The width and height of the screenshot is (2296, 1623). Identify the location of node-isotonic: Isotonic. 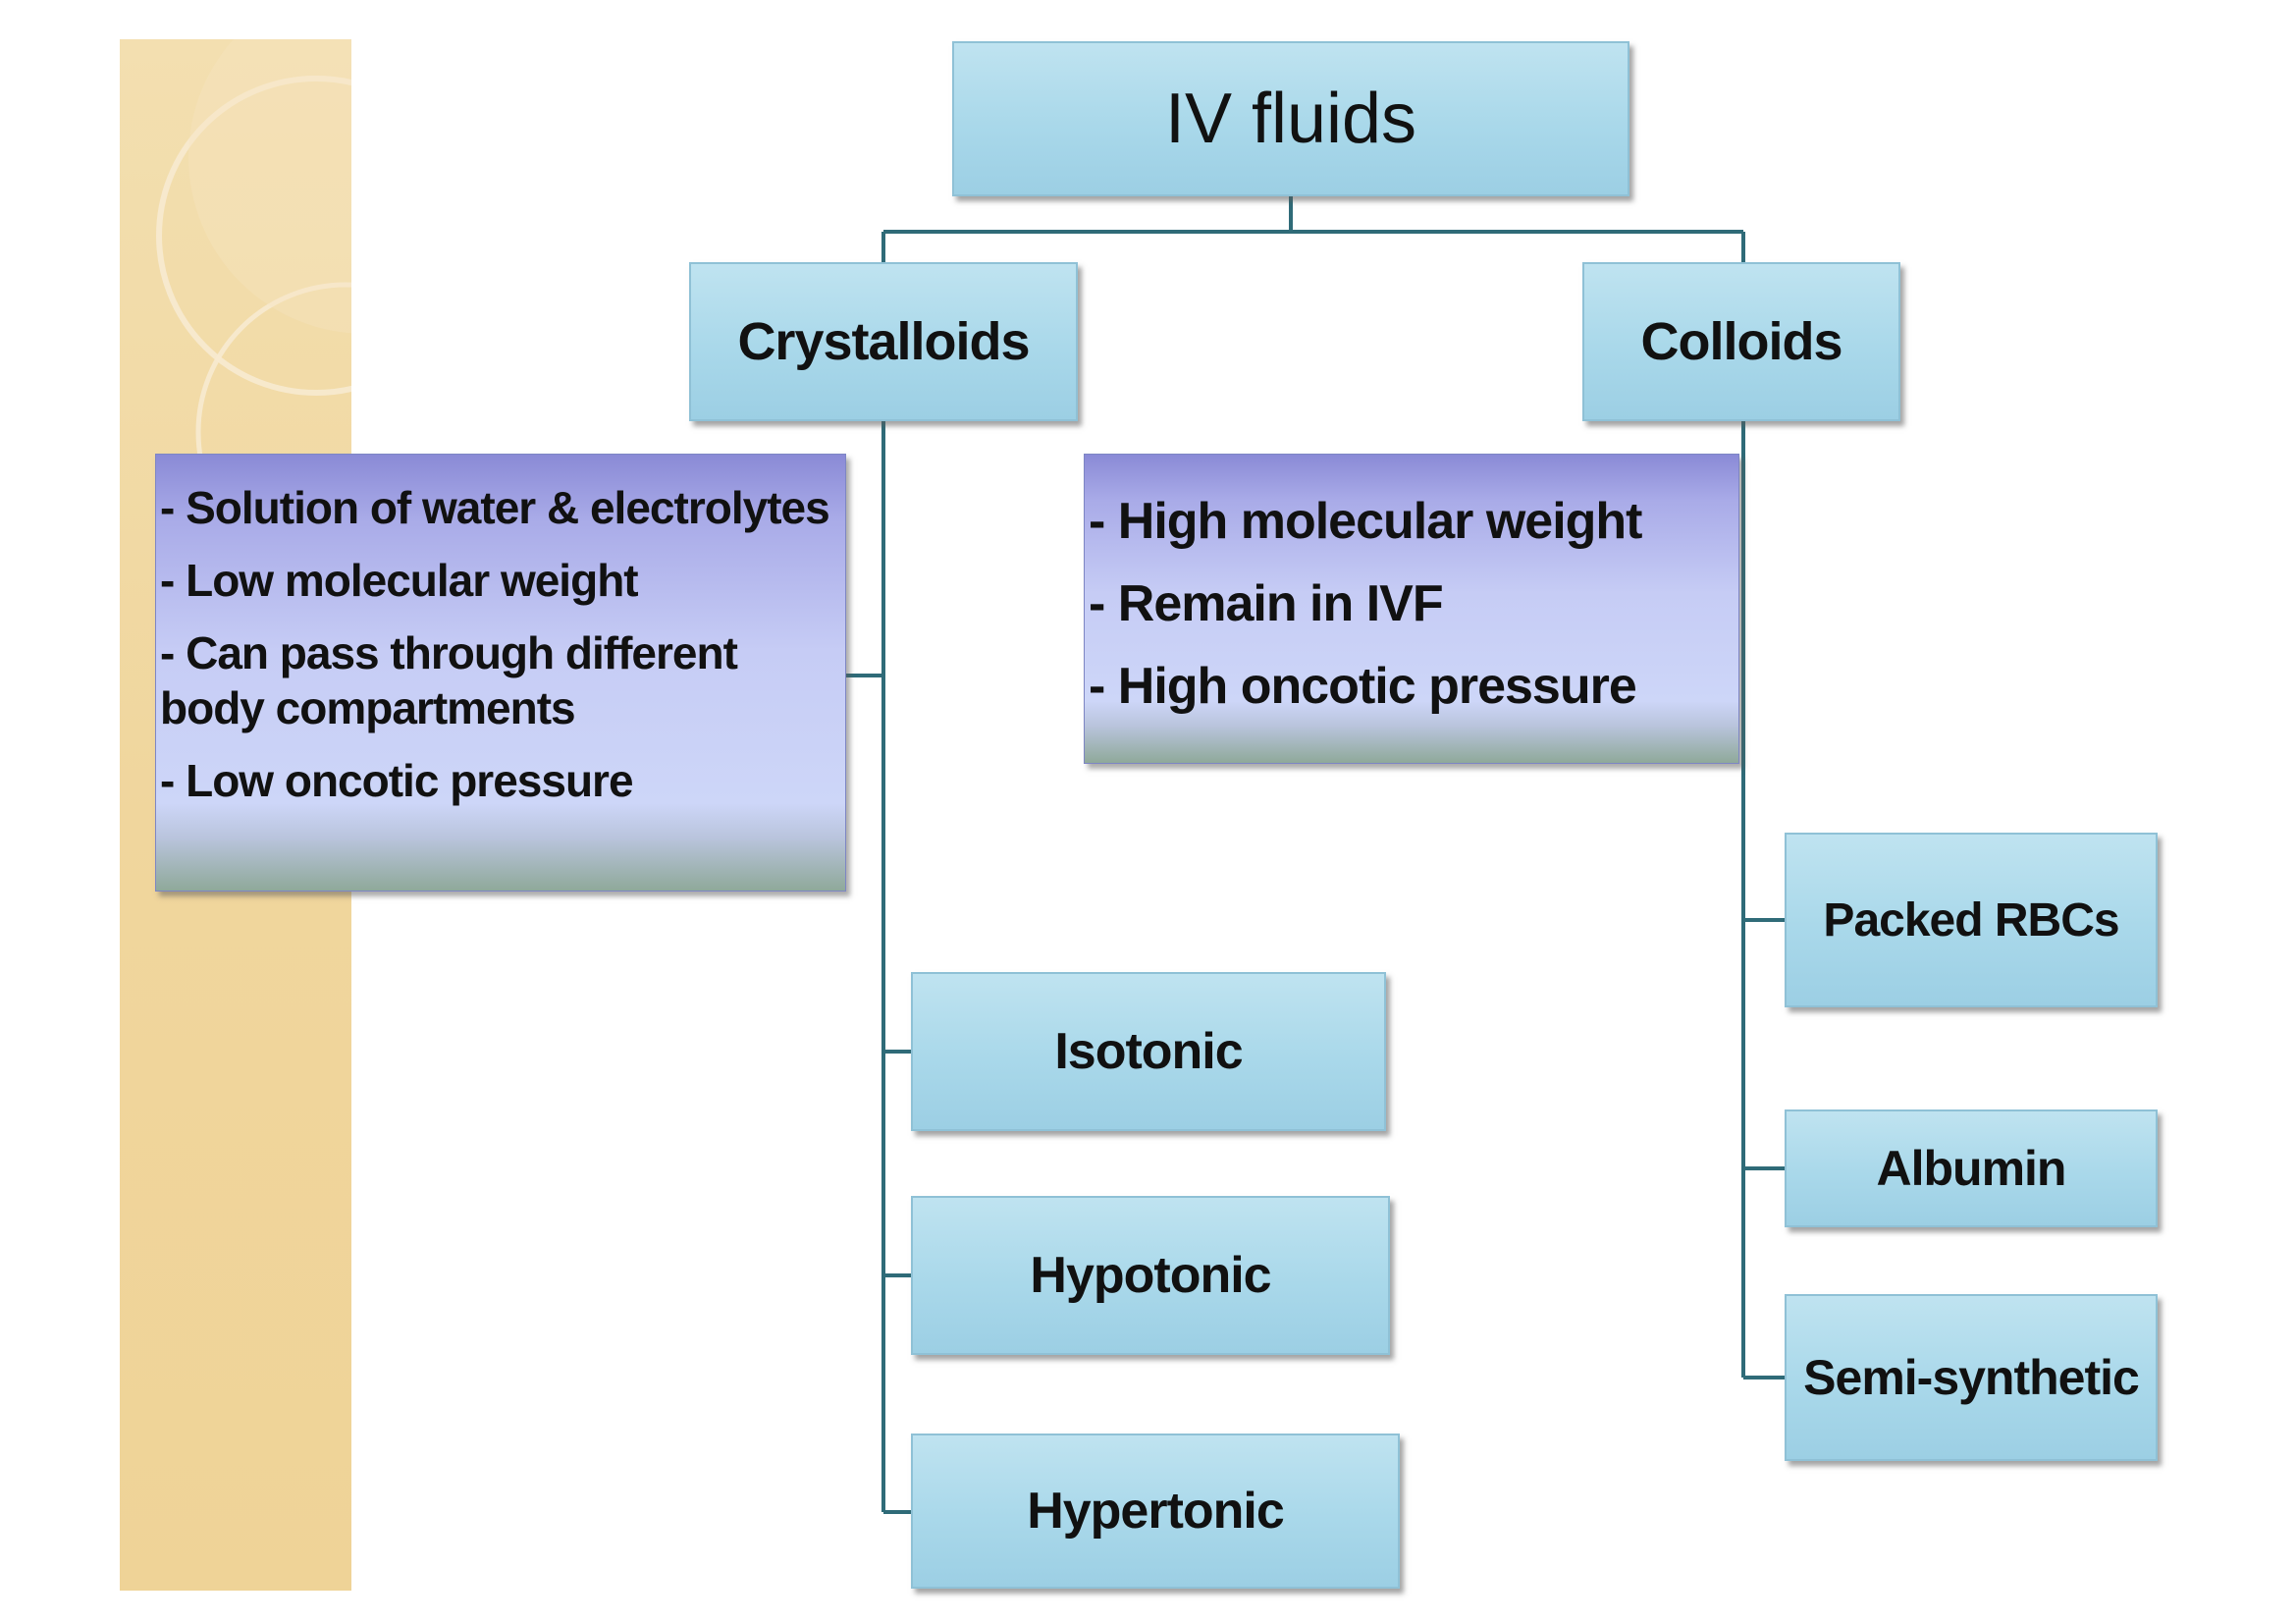
(1148, 1051).